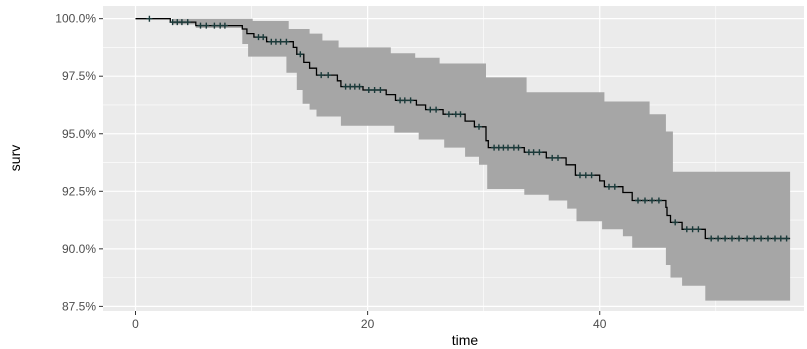 This screenshot has width=807, height=349. What do you see at coordinates (79, 134) in the screenshot?
I see `y-tick-label: 95.0%` at bounding box center [79, 134].